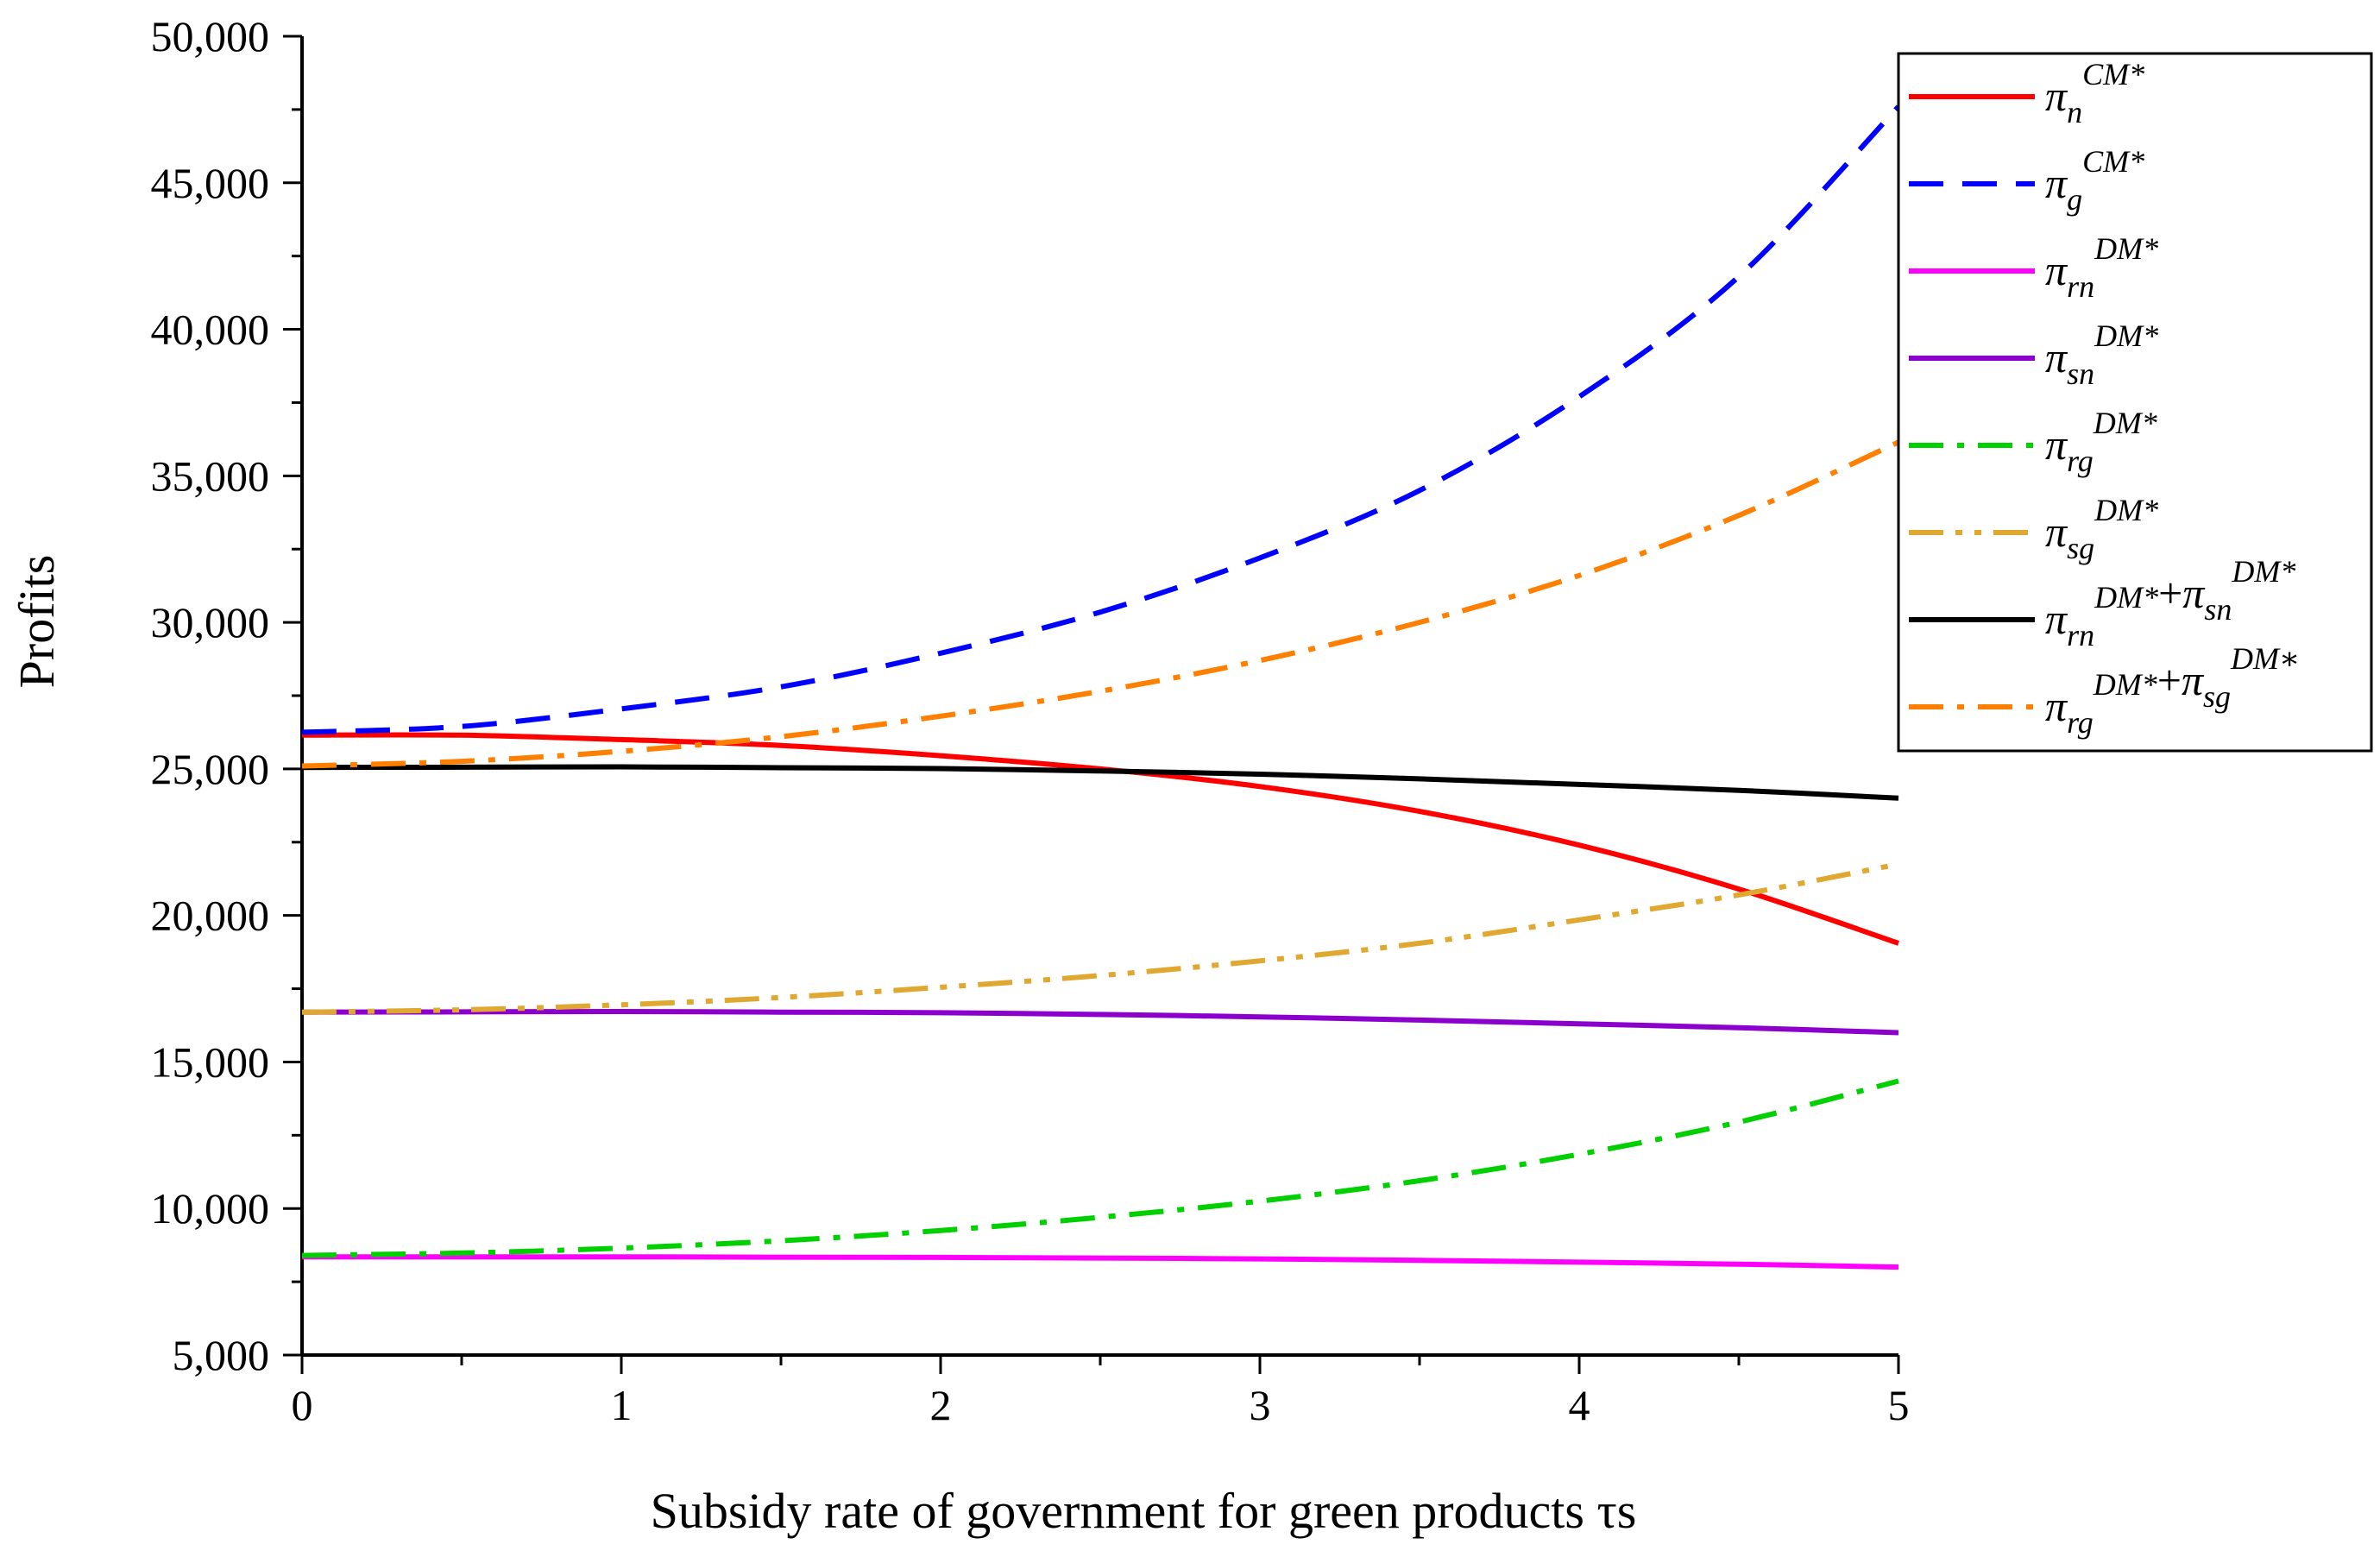  Describe the element at coordinates (1260, 1405) in the screenshot. I see `x-tick-label: 3` at that location.